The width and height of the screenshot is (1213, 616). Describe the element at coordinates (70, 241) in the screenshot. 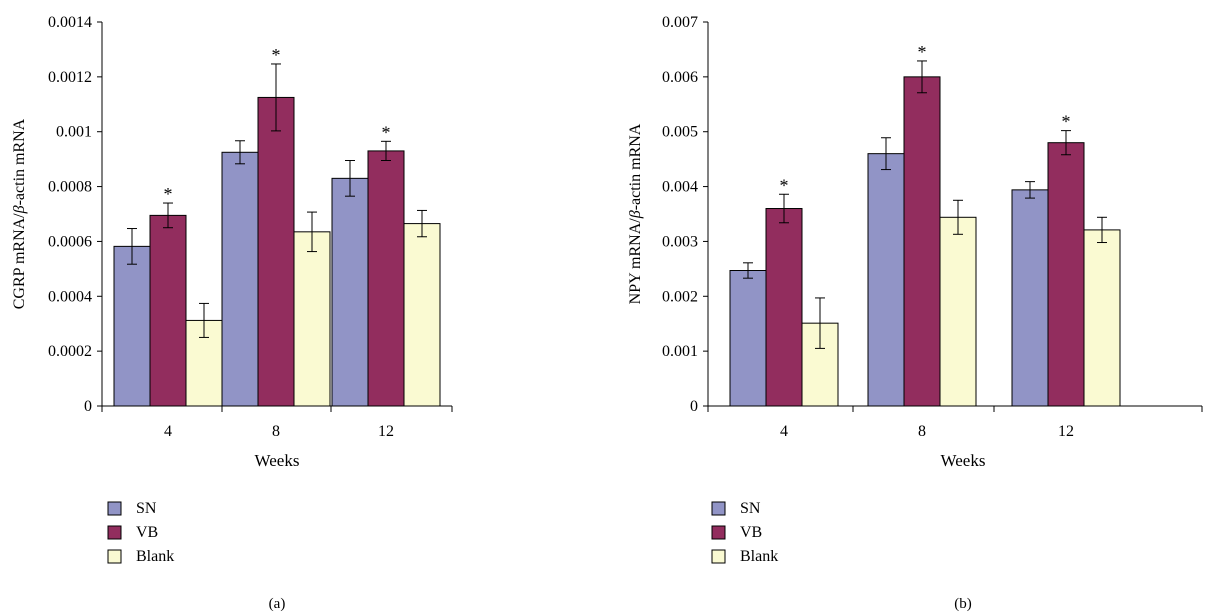

I see `y-tick-label: 0.0006` at that location.